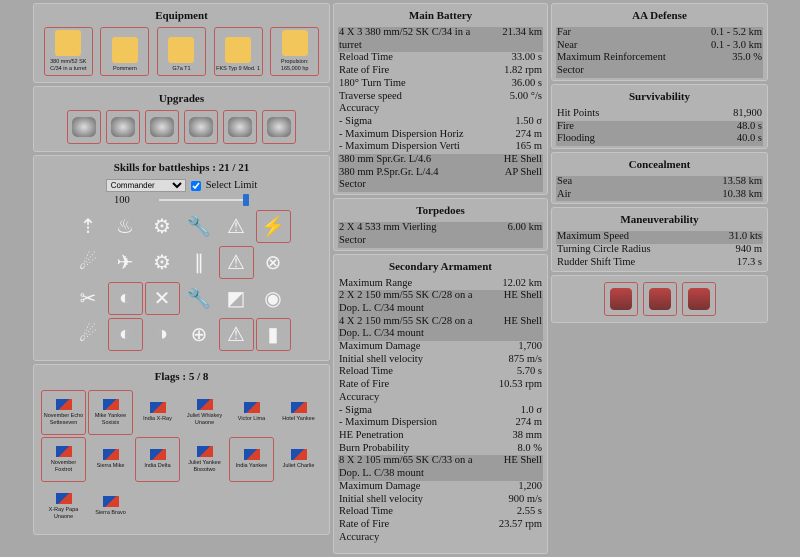 The image size is (800, 557). Describe the element at coordinates (527, 435) in the screenshot. I see `stat-value: 38 mm` at that location.